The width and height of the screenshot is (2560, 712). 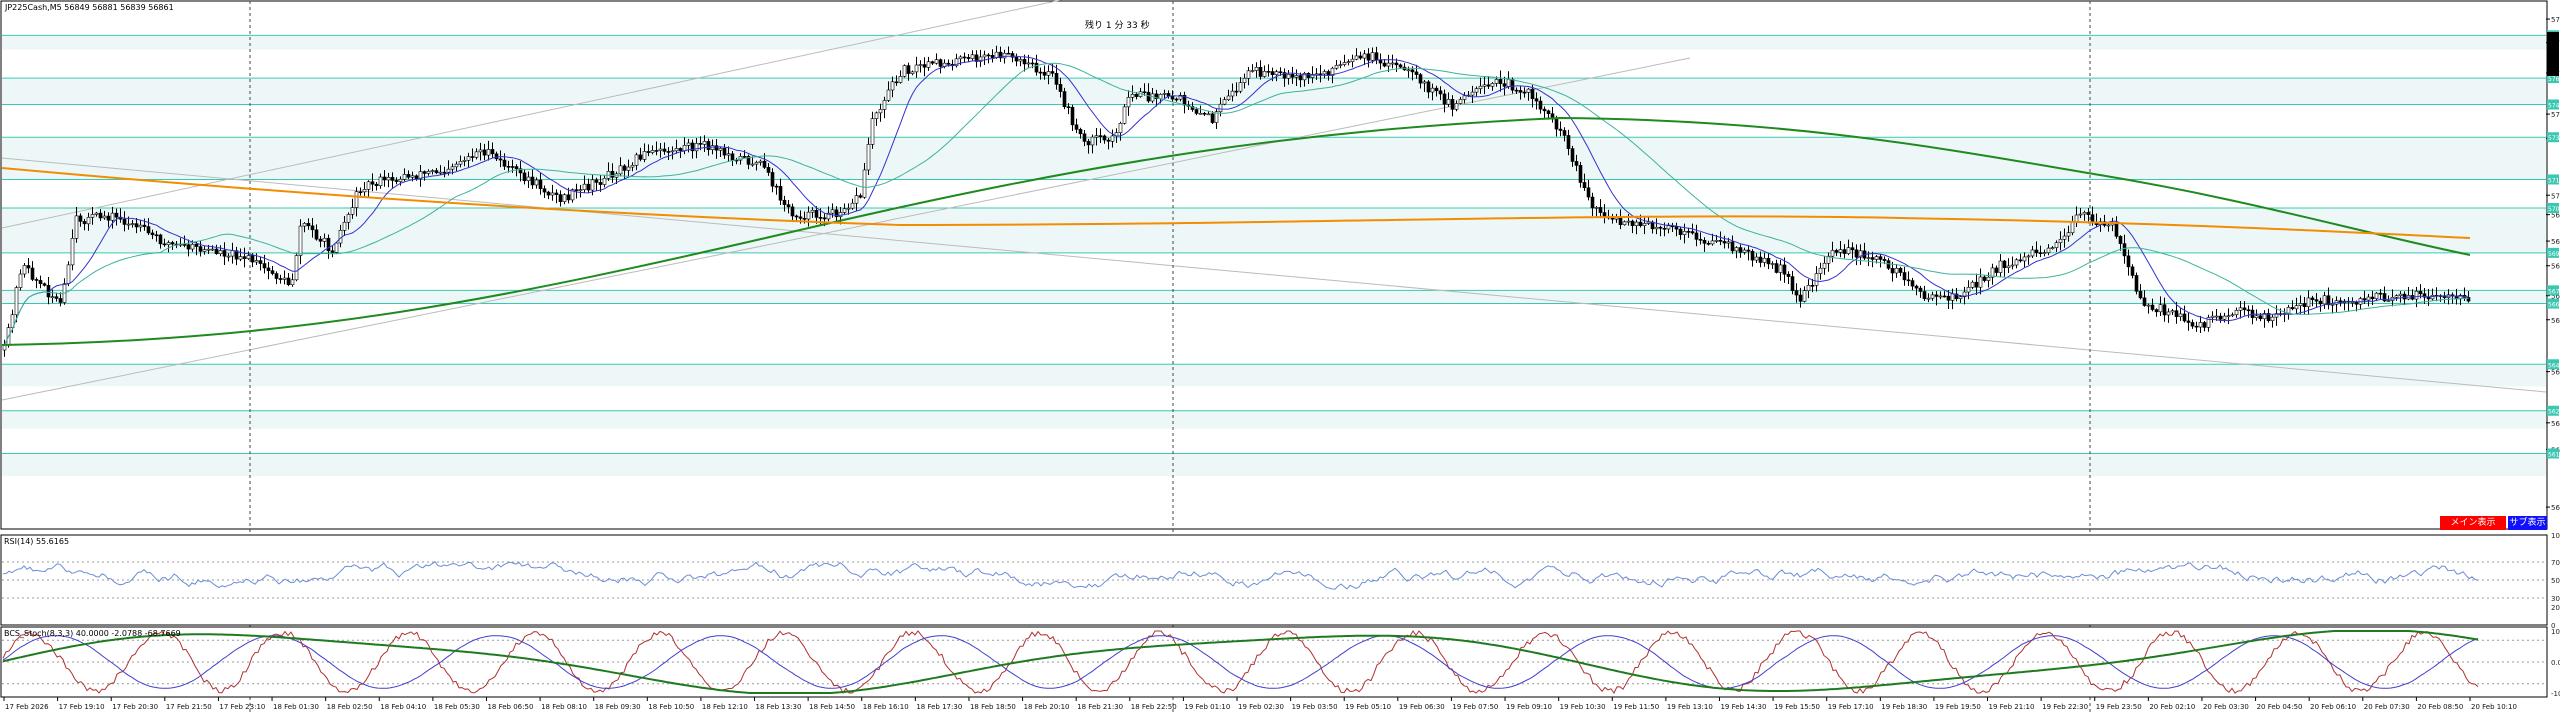 I want to click on sub-view-button: サブ表示, so click(x=2527, y=523).